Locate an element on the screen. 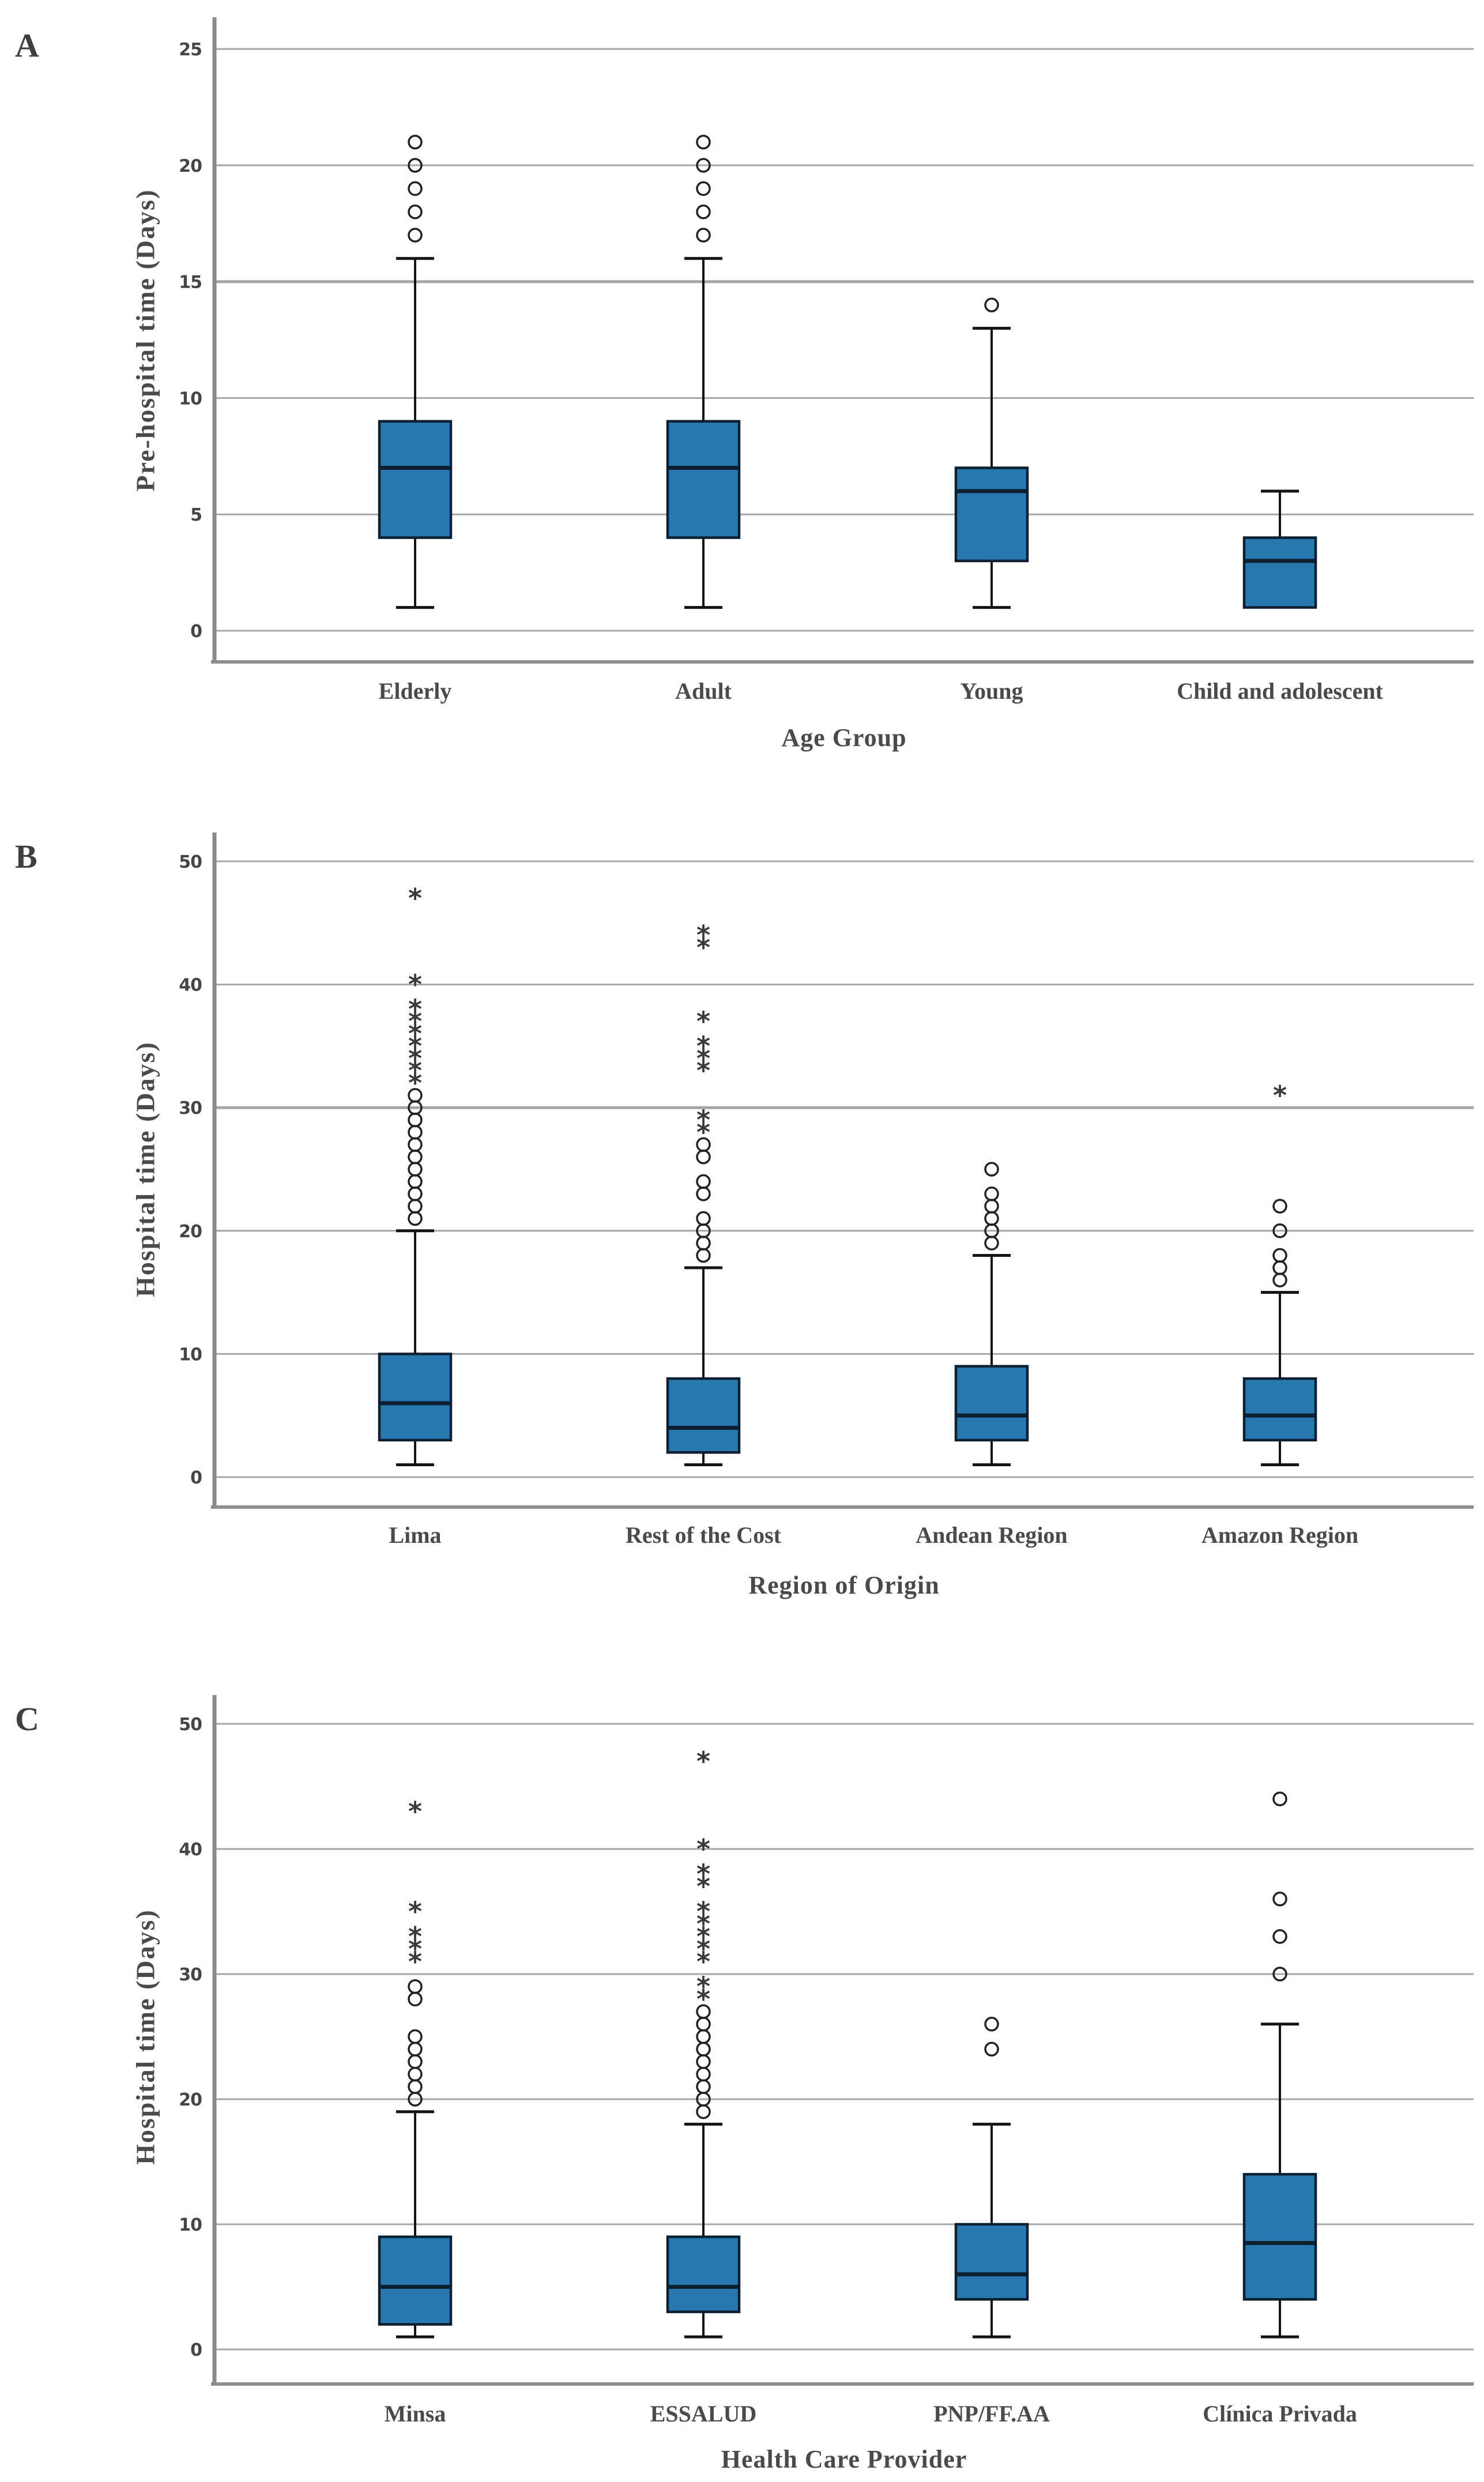  box-lima: ********* is located at coordinates (415, 1175).